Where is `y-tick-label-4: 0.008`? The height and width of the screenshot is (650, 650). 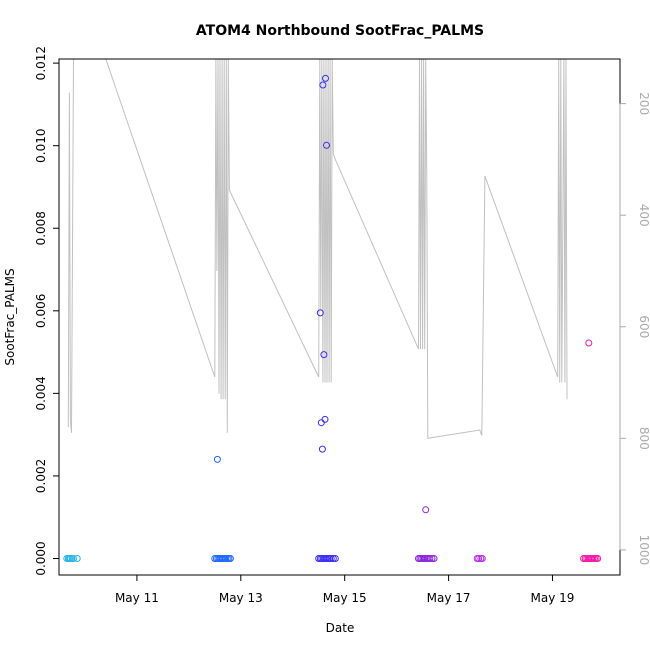
y-tick-label-4: 0.008 is located at coordinates (41, 228).